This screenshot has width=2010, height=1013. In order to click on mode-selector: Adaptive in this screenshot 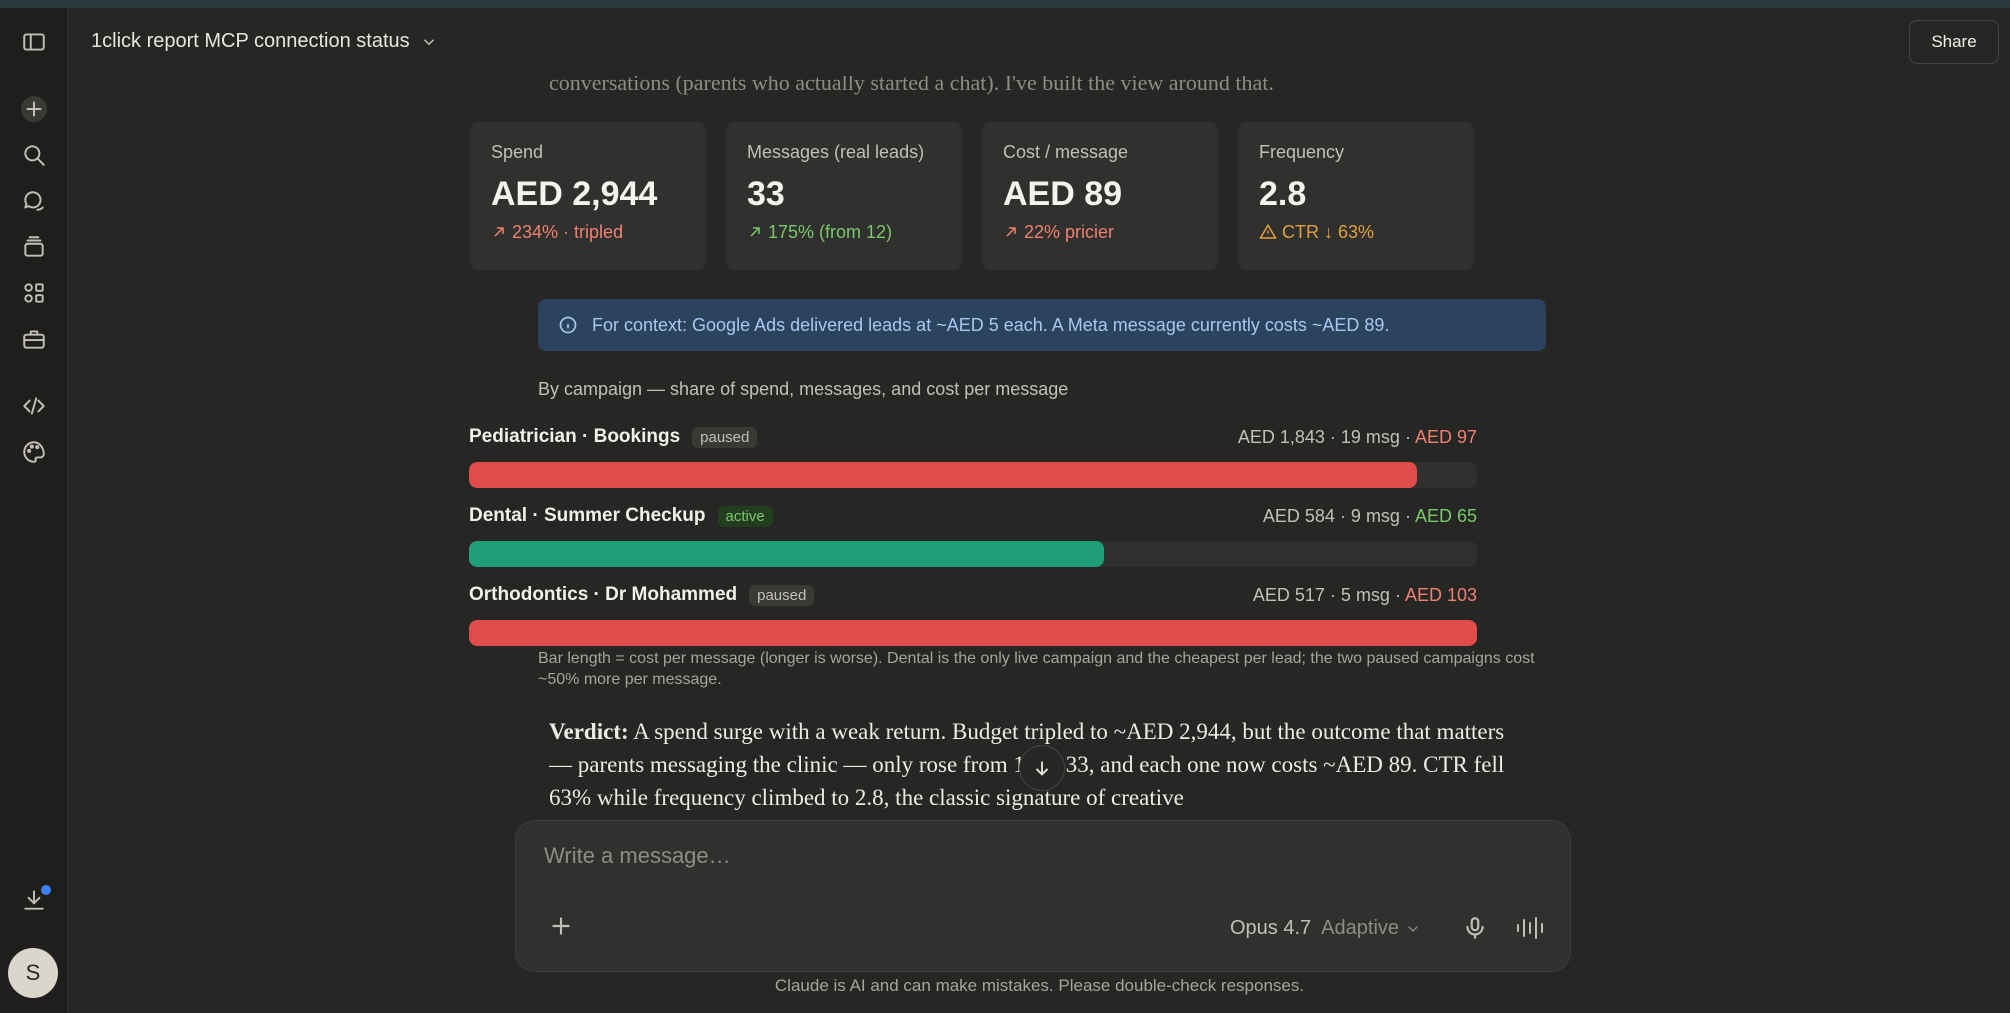, I will do `click(1371, 928)`.